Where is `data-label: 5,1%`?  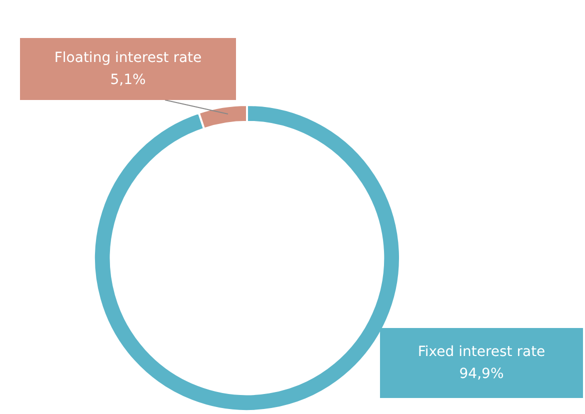
data-label: 5,1% is located at coordinates (128, 80).